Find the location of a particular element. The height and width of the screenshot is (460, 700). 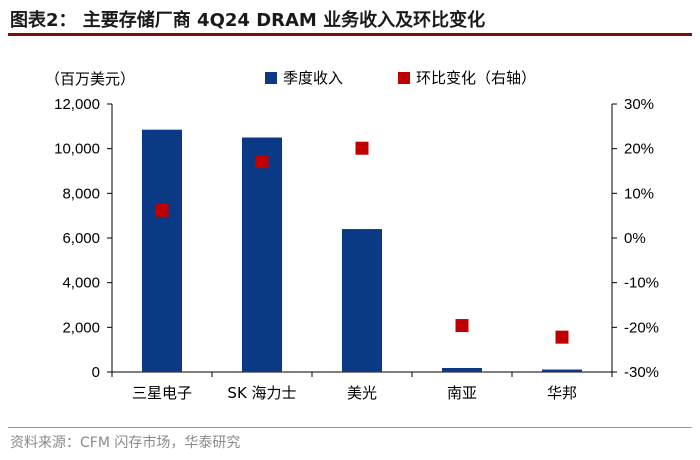

category-label: SK 海力士 is located at coordinates (261, 393).